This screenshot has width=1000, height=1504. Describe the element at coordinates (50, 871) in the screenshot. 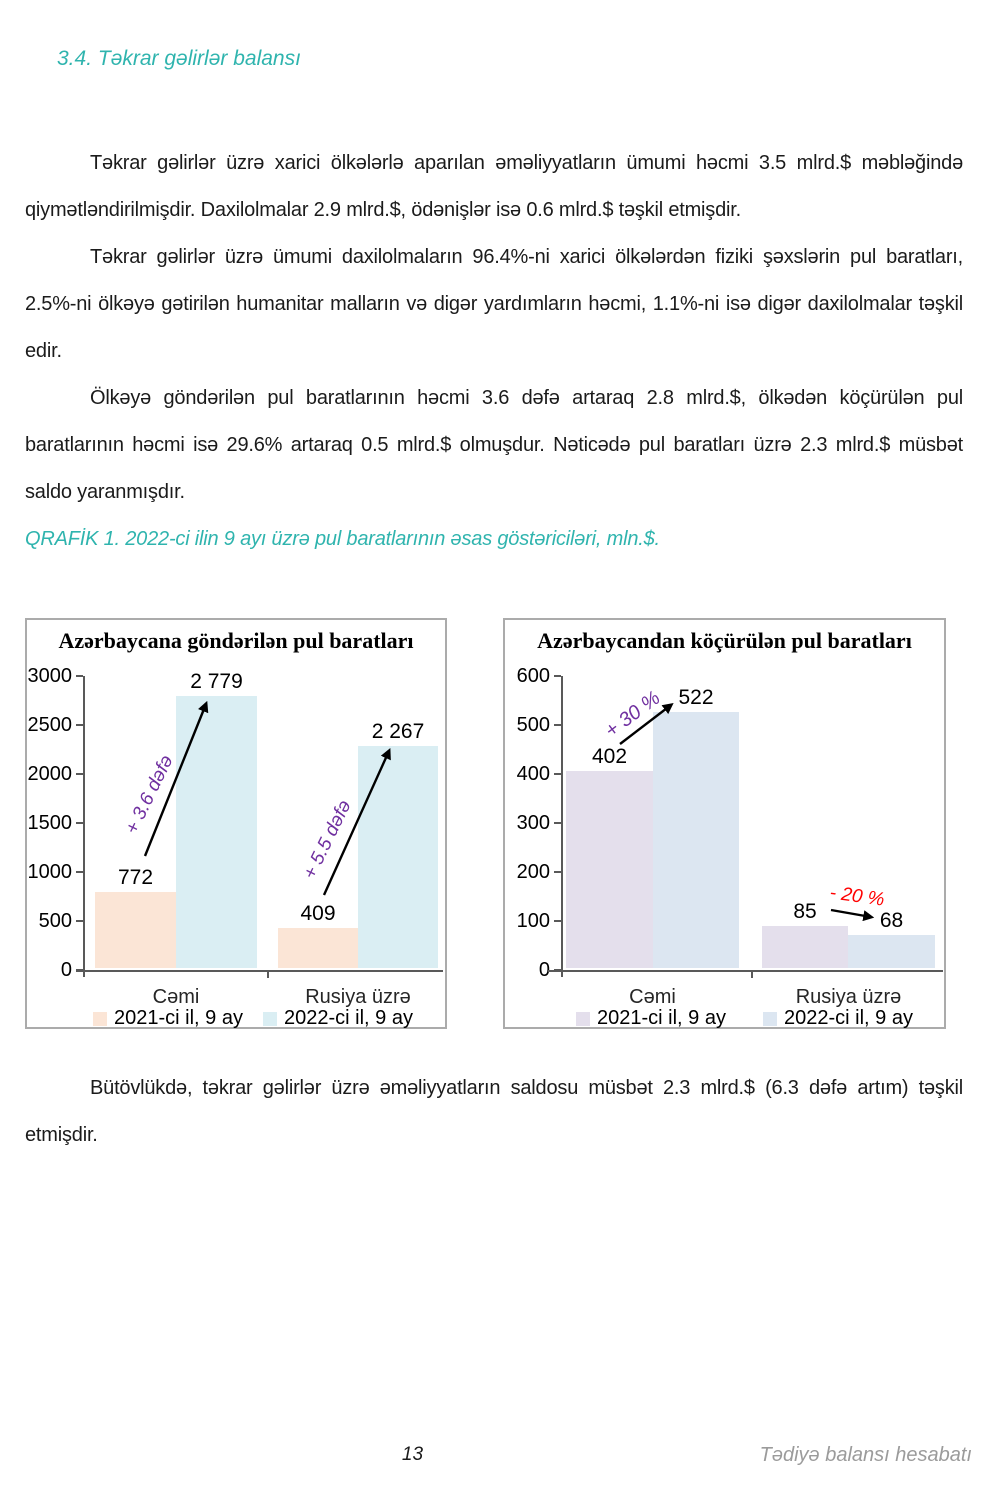

I see `y-tick-label: 1000` at that location.